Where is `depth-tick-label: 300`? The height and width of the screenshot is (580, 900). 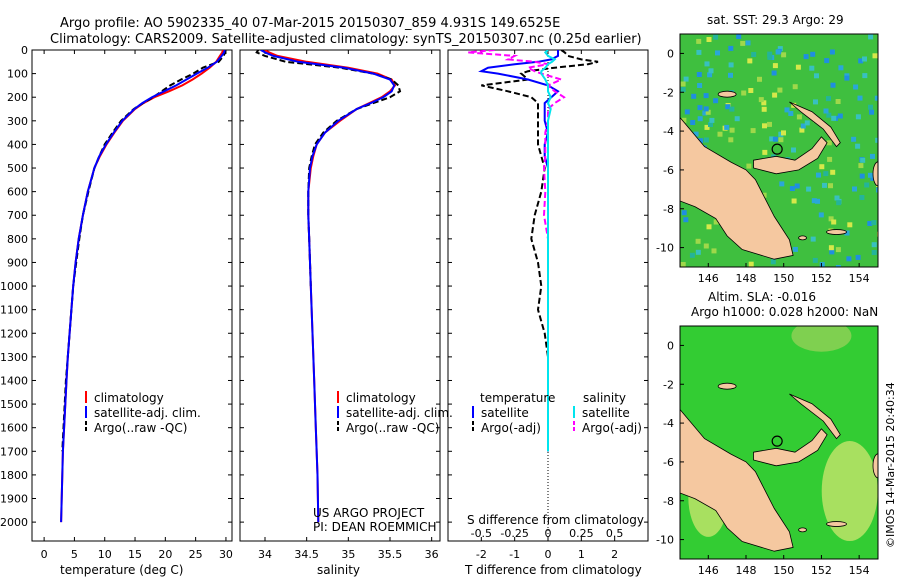 depth-tick-label: 300 is located at coordinates (17, 121).